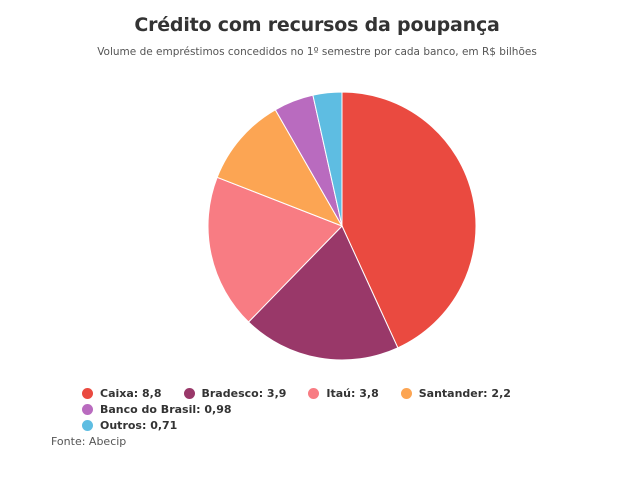 Image resolution: width=634 pixels, height=478 pixels. What do you see at coordinates (139, 425) in the screenshot?
I see `legend-label: Outros: 0,71` at bounding box center [139, 425].